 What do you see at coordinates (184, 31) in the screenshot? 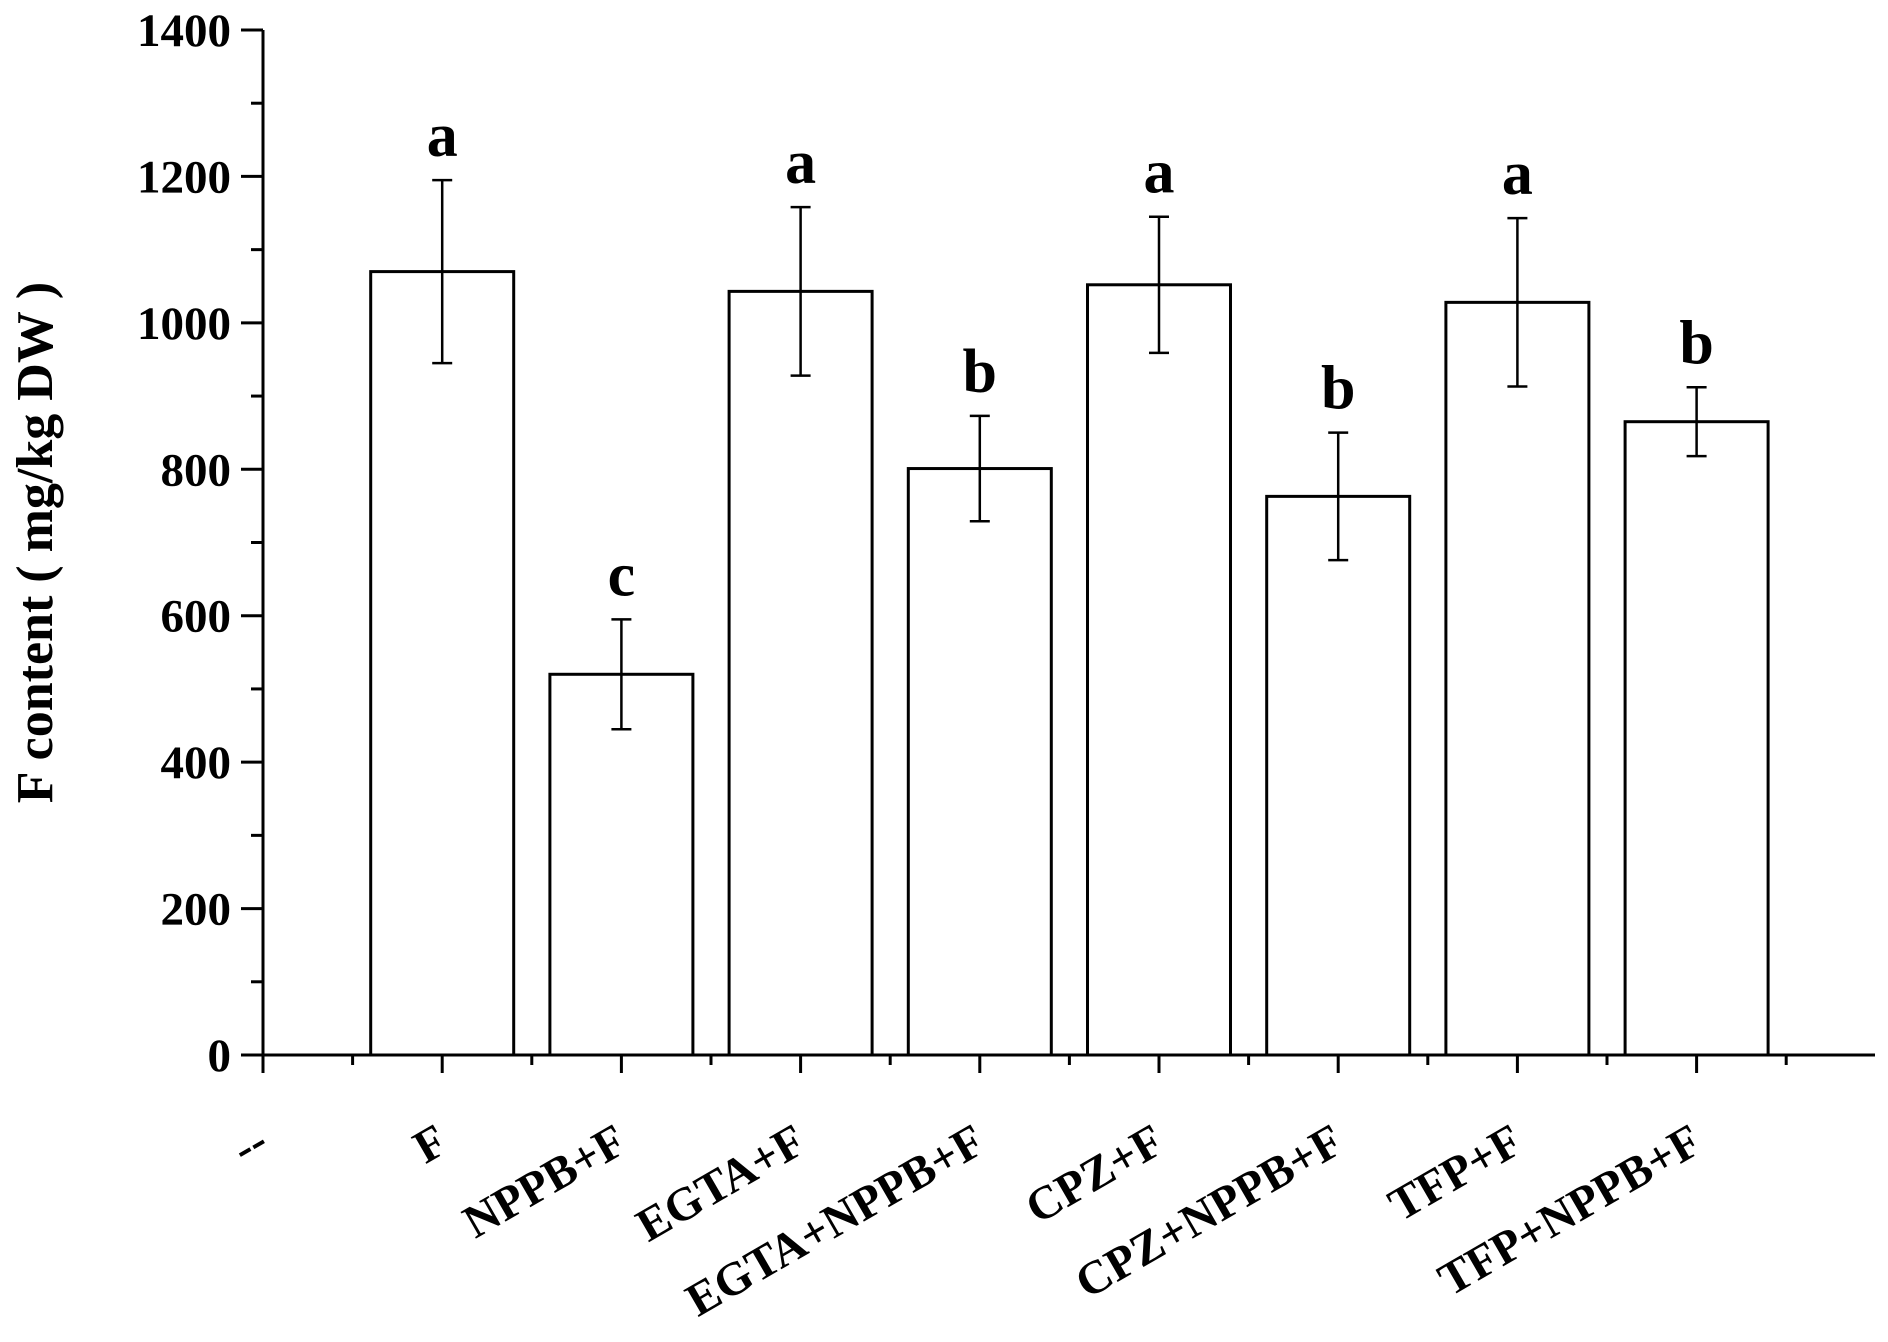
I see `y-tick-label: 1400` at bounding box center [184, 31].